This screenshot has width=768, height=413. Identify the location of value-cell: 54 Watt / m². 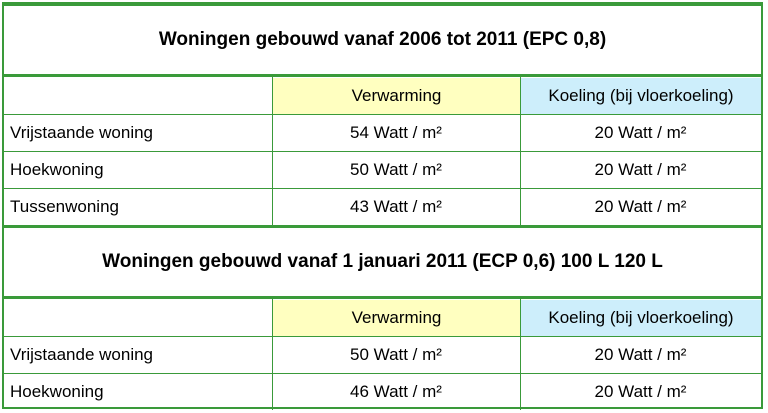
(396, 132).